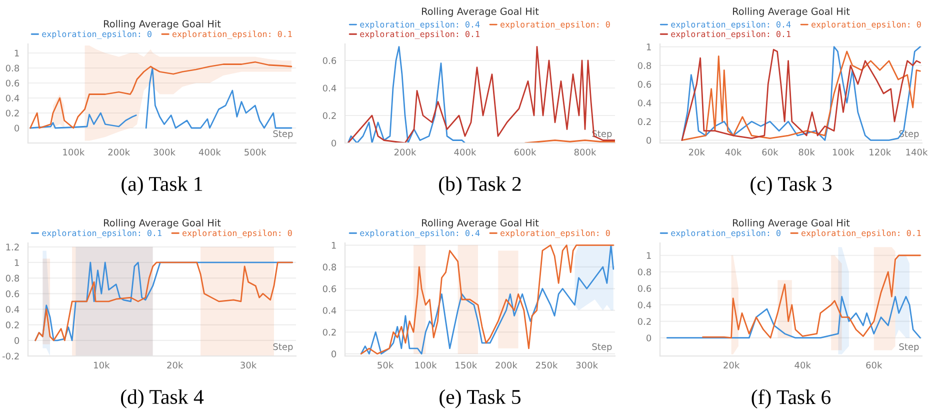  I want to click on x-tick-label: 120k, so click(881, 152).